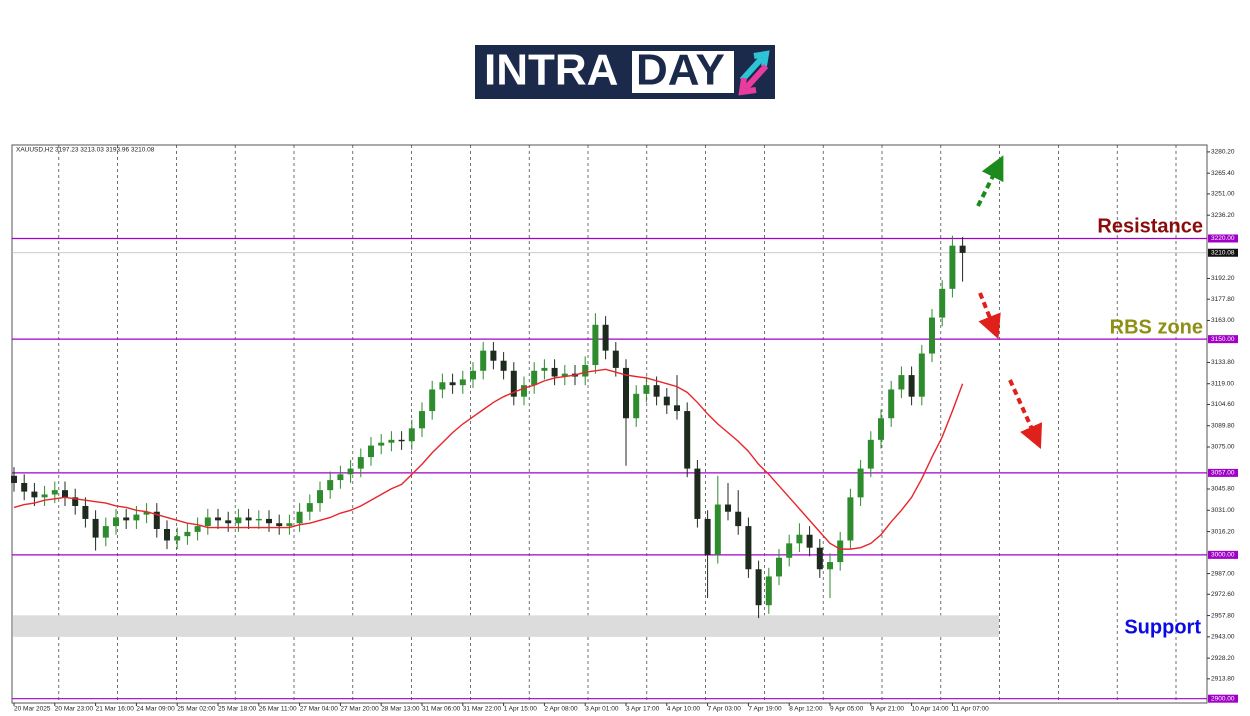 This screenshot has width=1250, height=716. What do you see at coordinates (806, 709) in the screenshot?
I see `x-tick-label: 8 Apr 12:00` at bounding box center [806, 709].